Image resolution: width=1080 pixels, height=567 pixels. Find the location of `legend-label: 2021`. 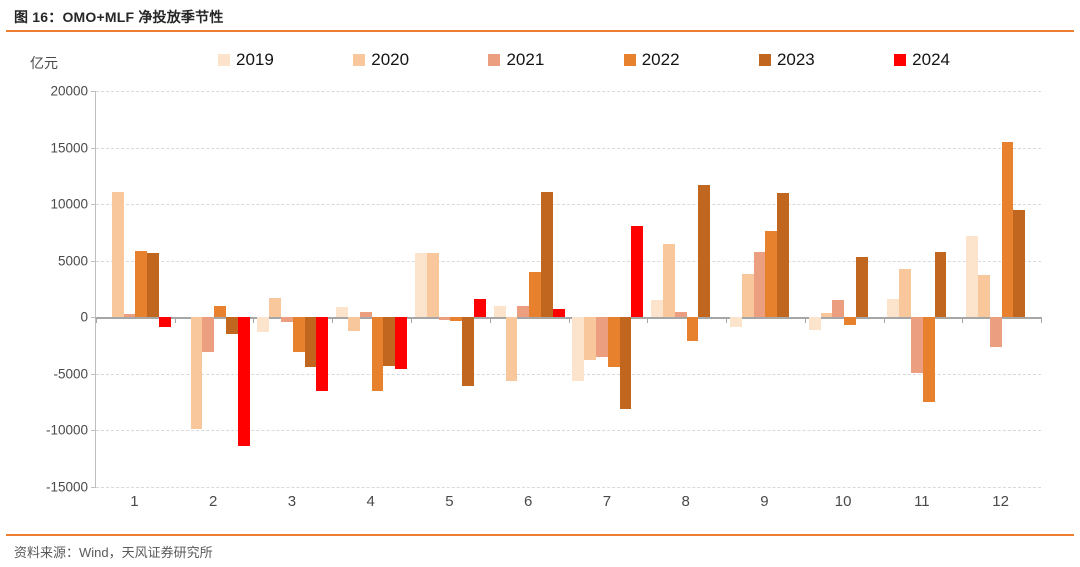

legend-label: 2021 is located at coordinates (525, 59).